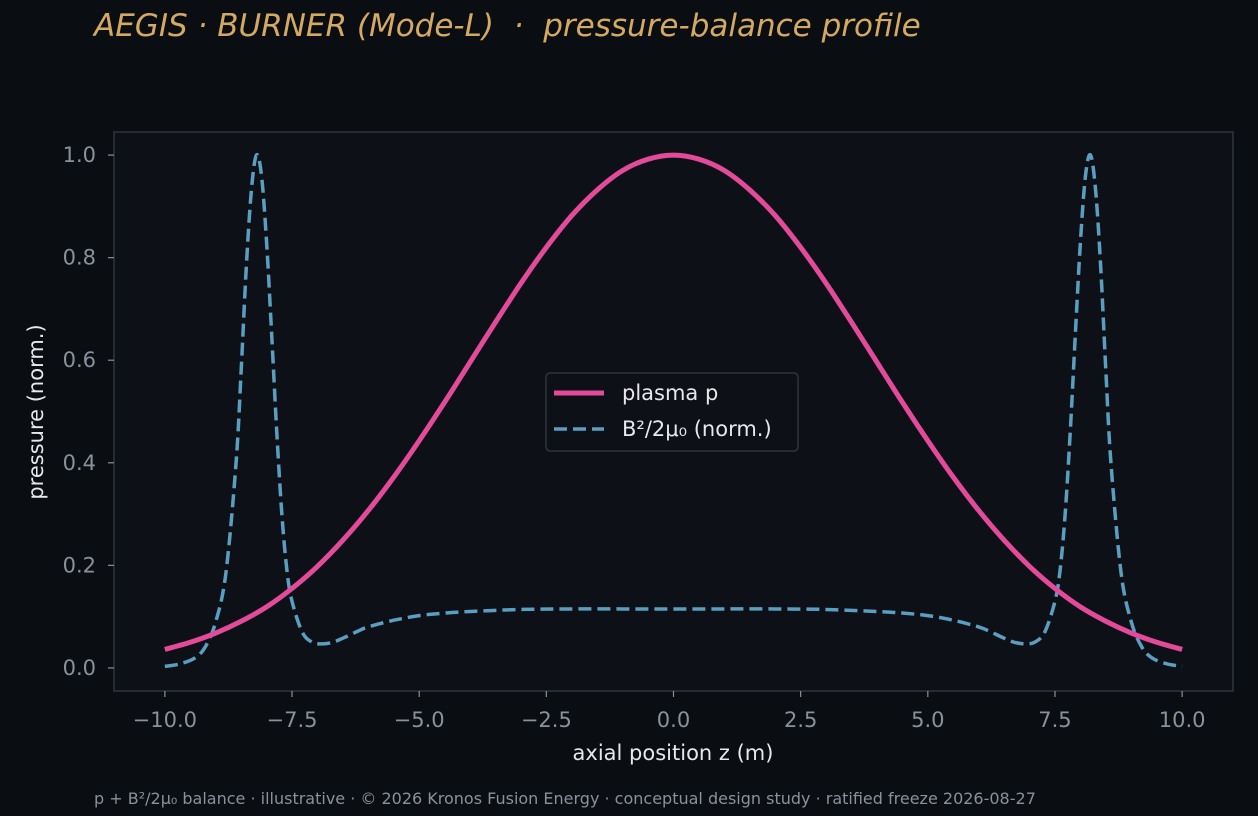 This screenshot has height=816, width=1258. What do you see at coordinates (927, 720) in the screenshot?
I see `x-tick-label: 5.0` at bounding box center [927, 720].